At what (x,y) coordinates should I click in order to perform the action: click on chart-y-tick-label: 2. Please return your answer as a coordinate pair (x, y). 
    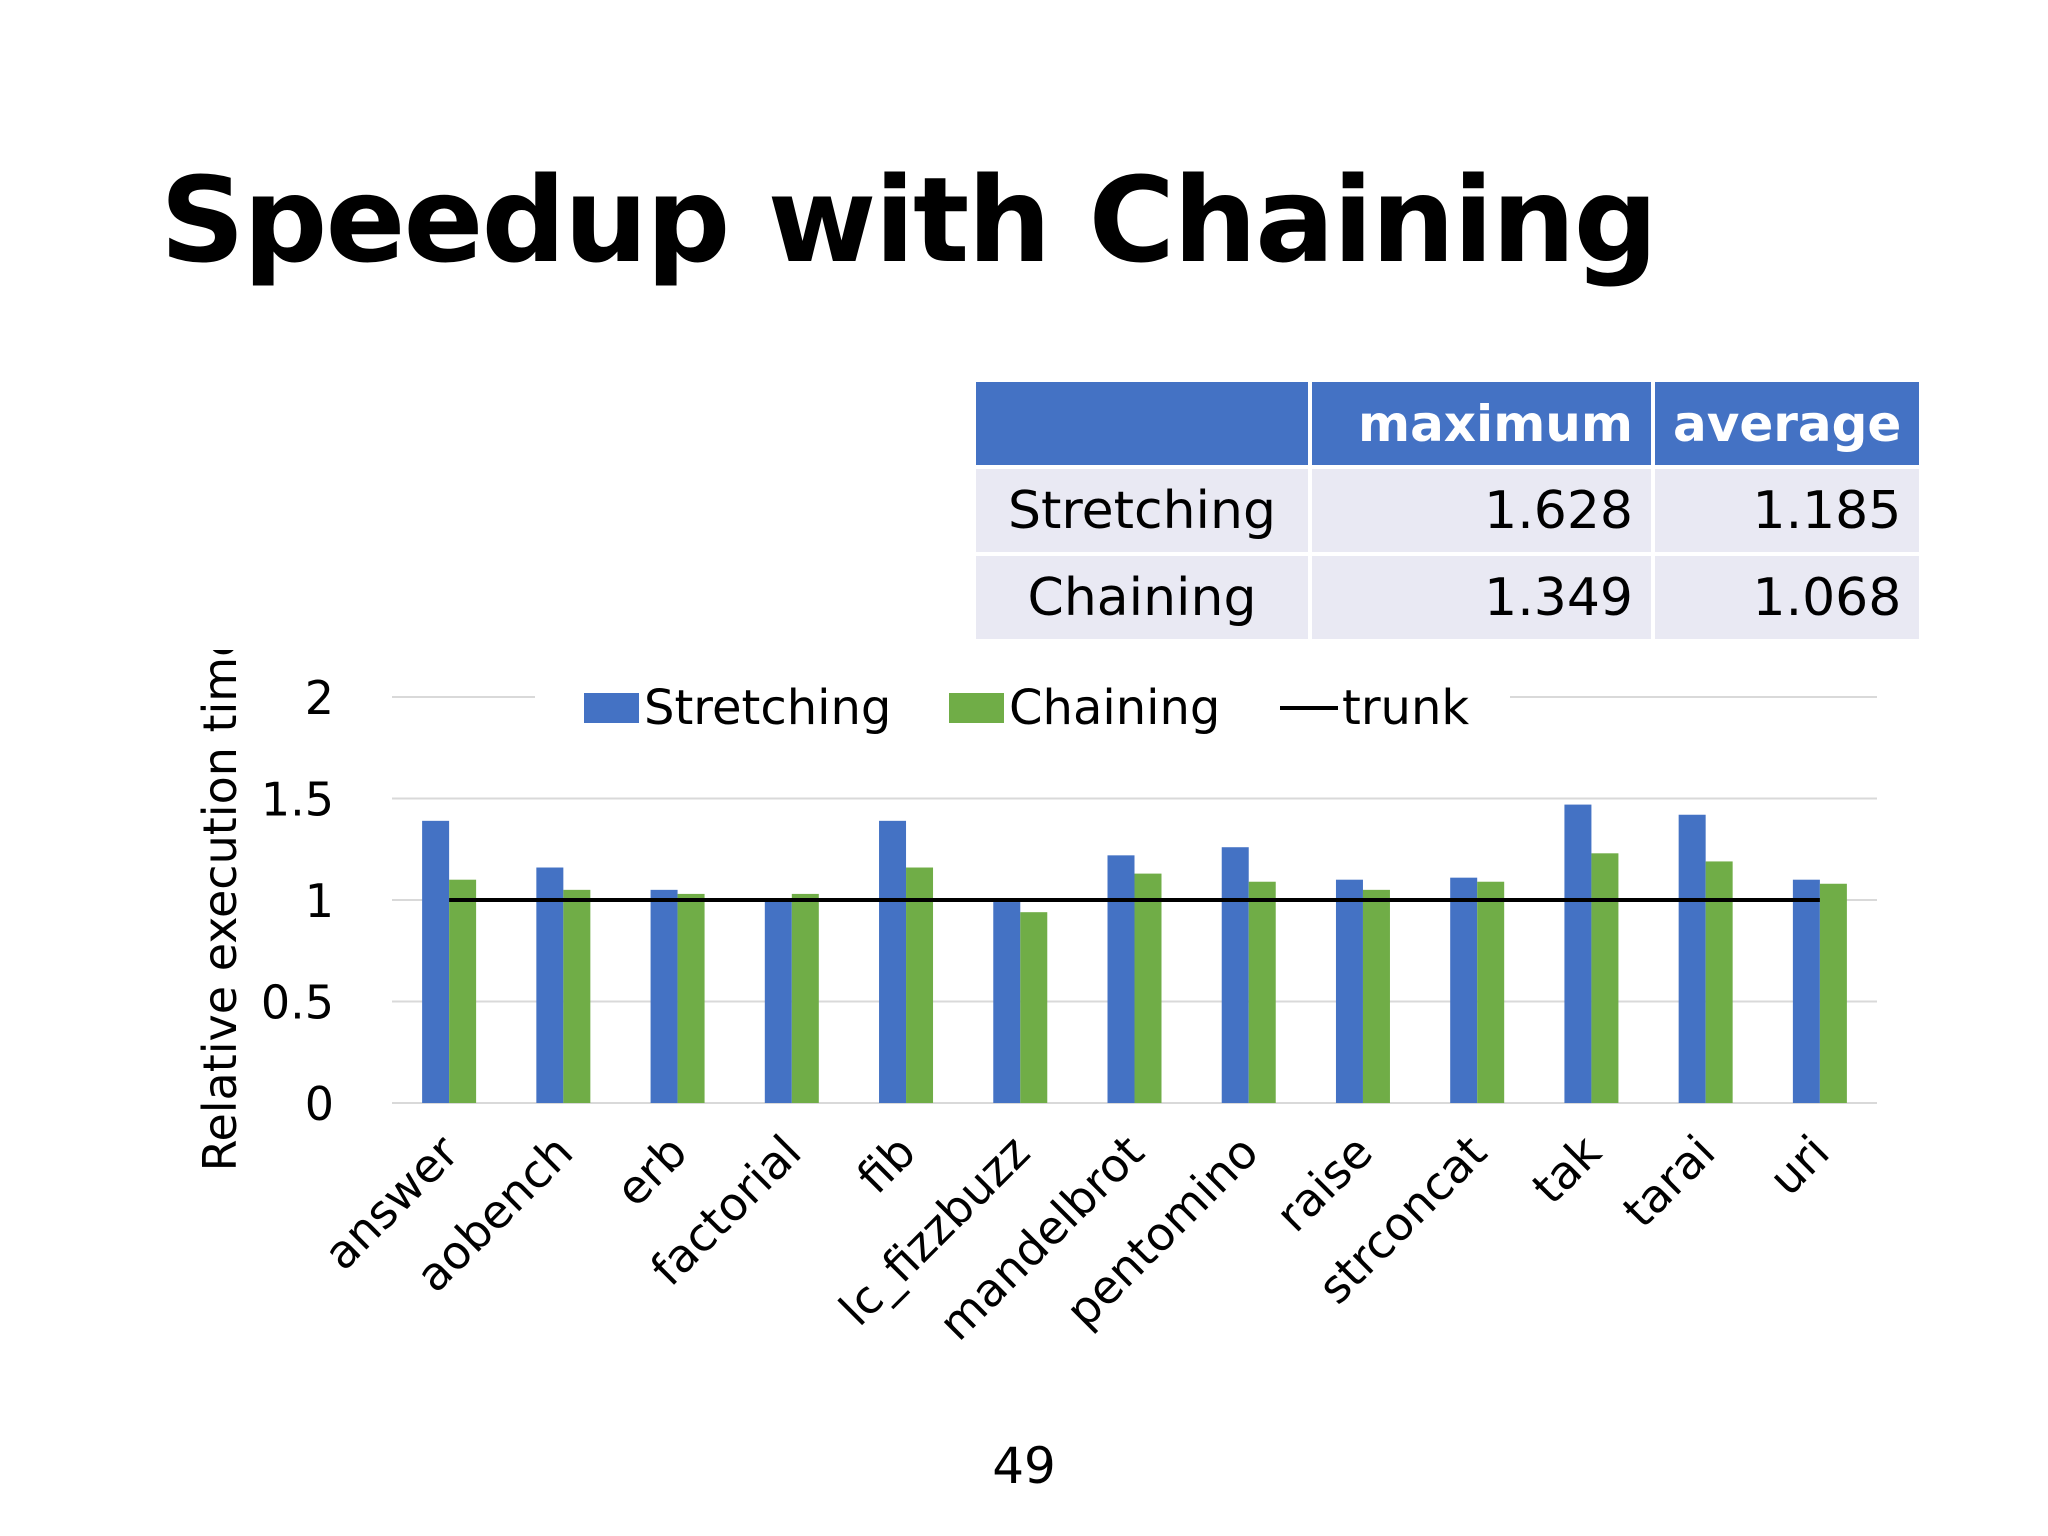
    Looking at the image, I should click on (319, 698).